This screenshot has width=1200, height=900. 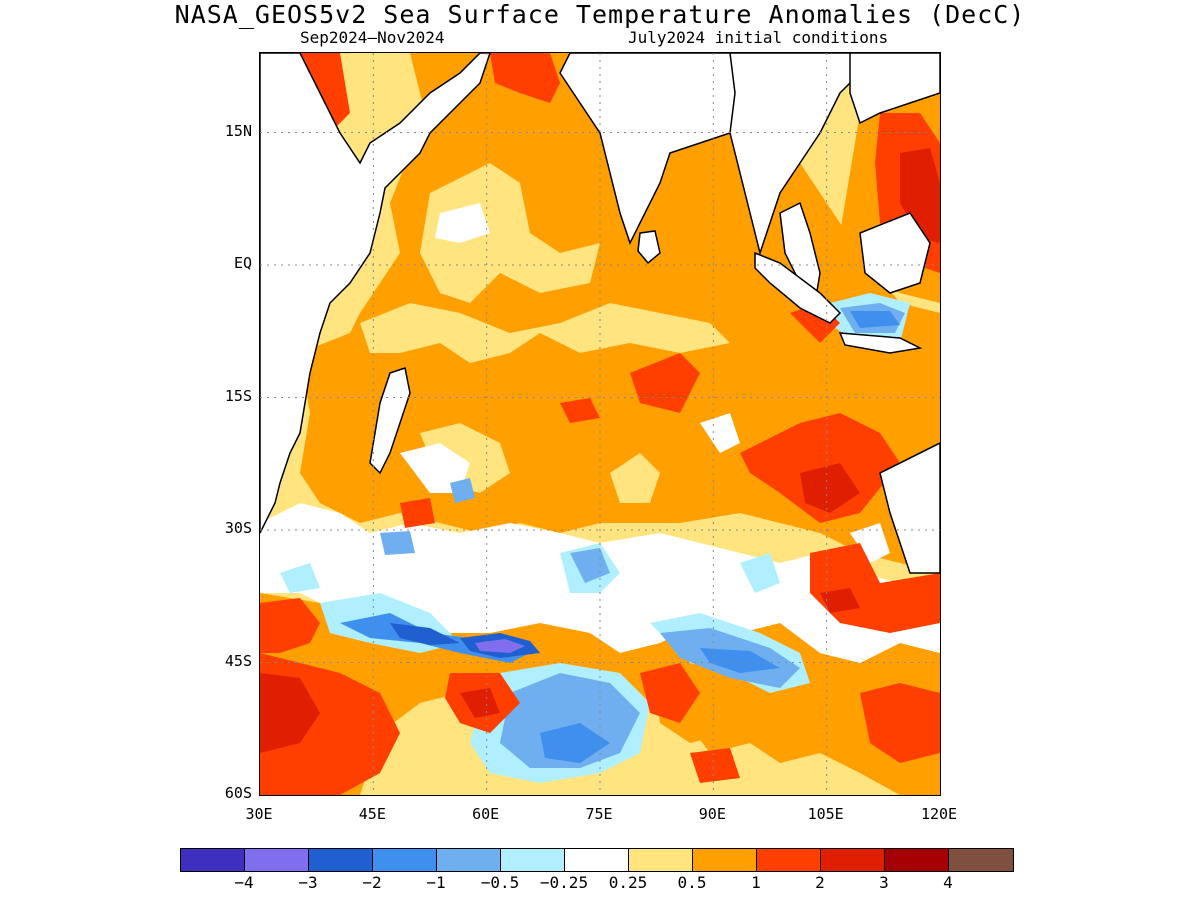 What do you see at coordinates (948, 882) in the screenshot?
I see `colorbar-tick-label: 4` at bounding box center [948, 882].